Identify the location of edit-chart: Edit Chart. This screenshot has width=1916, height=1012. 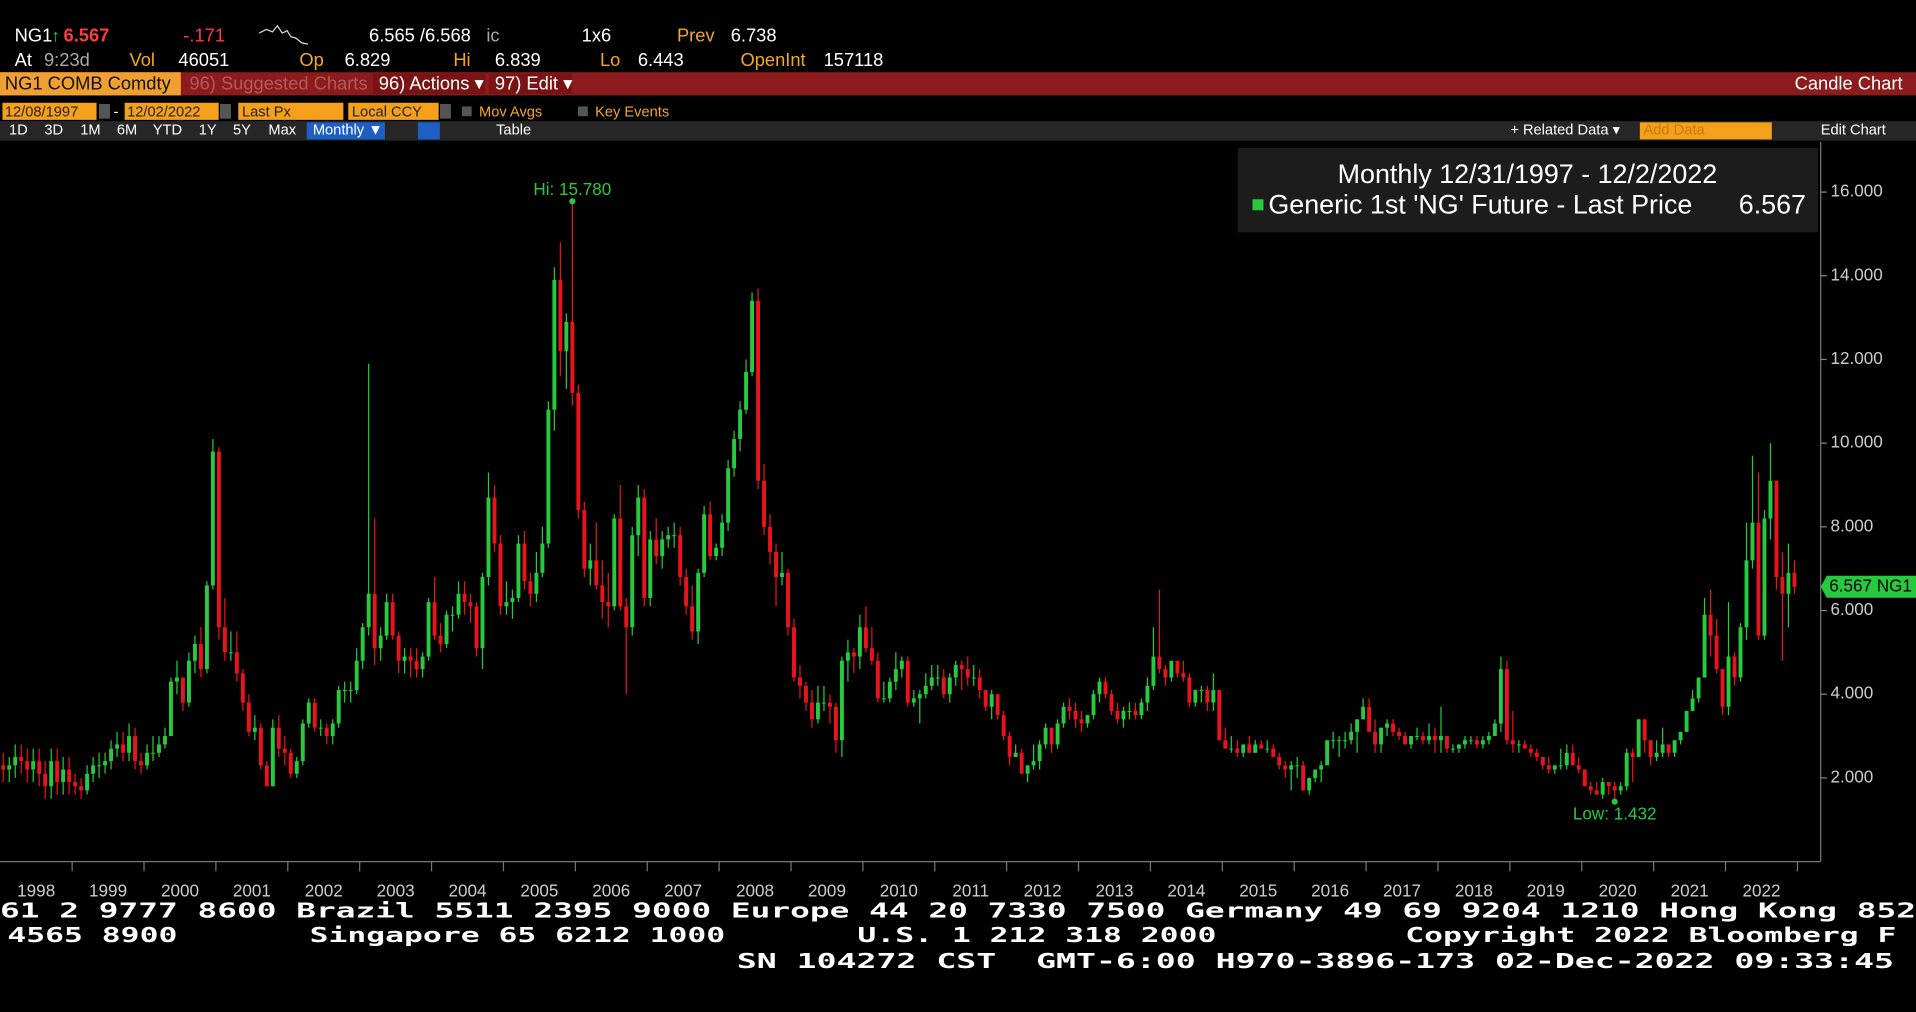
(1853, 131).